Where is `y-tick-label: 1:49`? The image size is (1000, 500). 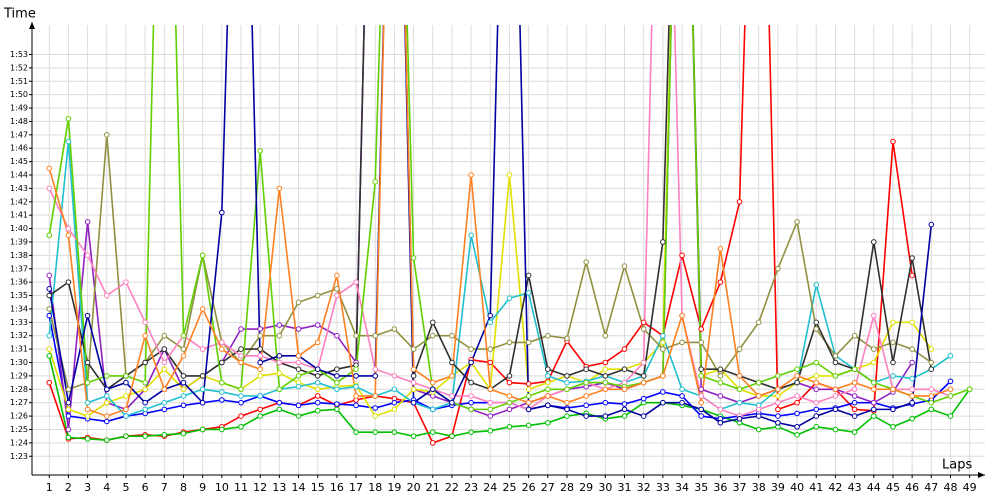
y-tick-label: 1:49 is located at coordinates (19, 108).